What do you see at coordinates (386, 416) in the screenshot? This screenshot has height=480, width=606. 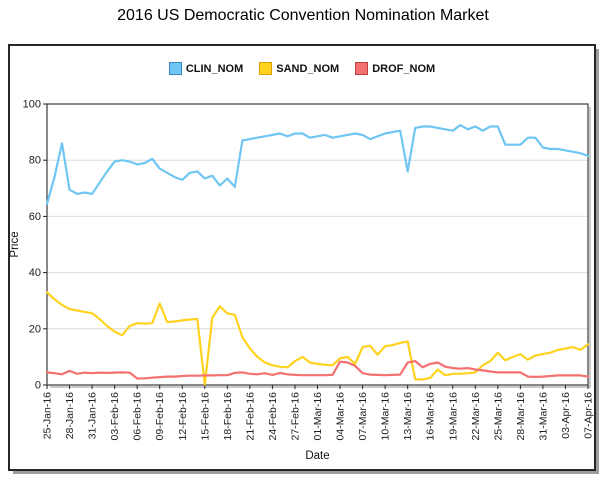 I see `x-tick-label: 10-Mar-16` at bounding box center [386, 416].